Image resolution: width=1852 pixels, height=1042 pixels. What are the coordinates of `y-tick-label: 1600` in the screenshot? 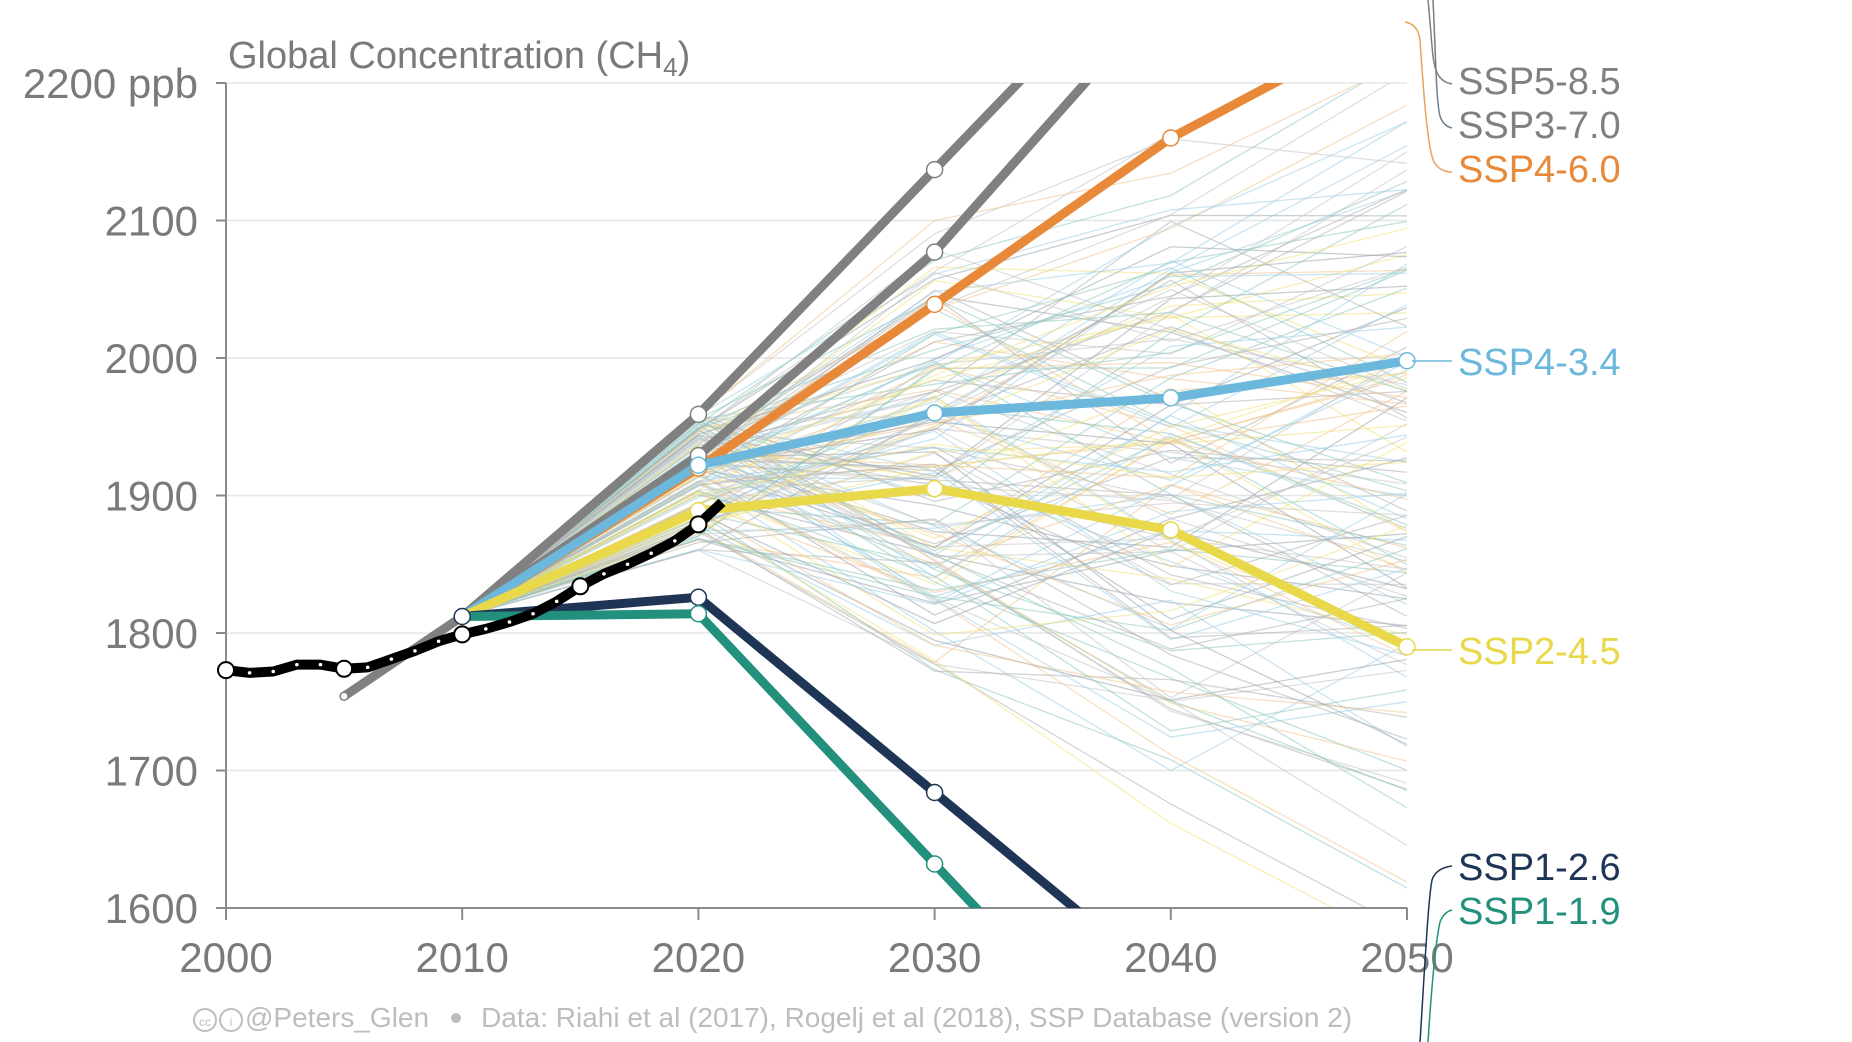 It's located at (151, 908).